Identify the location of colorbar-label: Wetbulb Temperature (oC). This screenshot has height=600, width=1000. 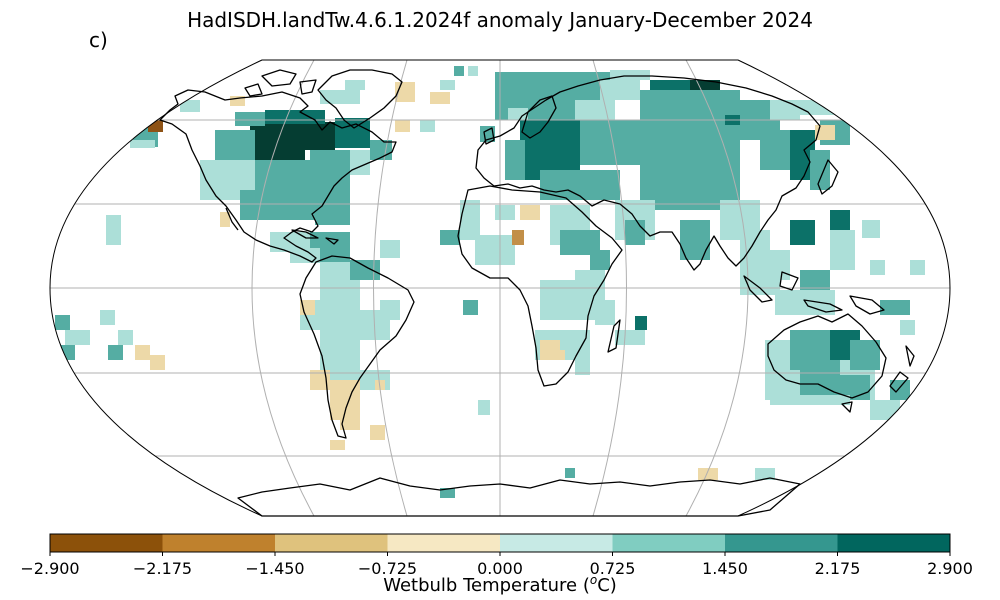
(500, 584).